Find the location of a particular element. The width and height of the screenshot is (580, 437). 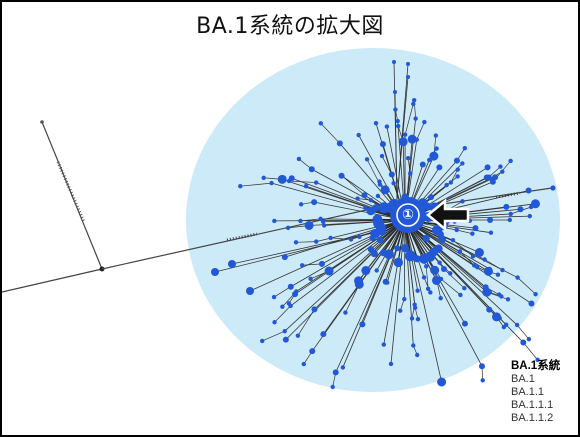

marker-number-label: ① is located at coordinates (408, 215).